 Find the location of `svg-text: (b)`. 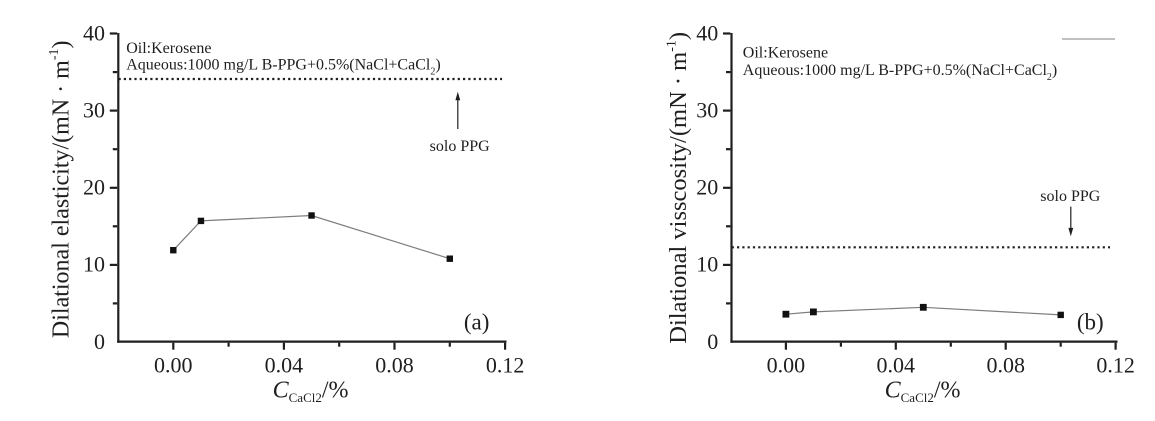

svg-text: (b) is located at coordinates (1090, 322).